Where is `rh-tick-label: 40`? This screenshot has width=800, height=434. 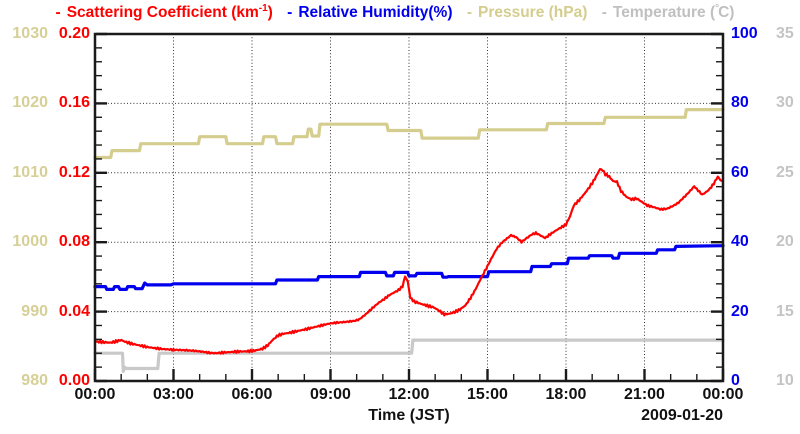
rh-tick-label: 40 is located at coordinates (740, 242).